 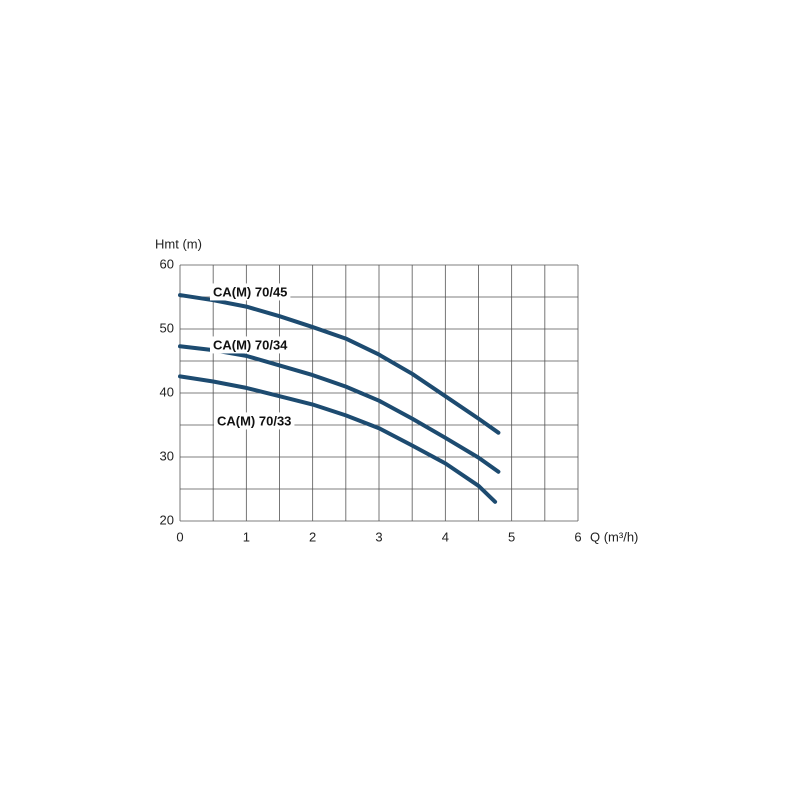 I want to click on series-label: CA(M) 70/33, so click(x=254, y=420).